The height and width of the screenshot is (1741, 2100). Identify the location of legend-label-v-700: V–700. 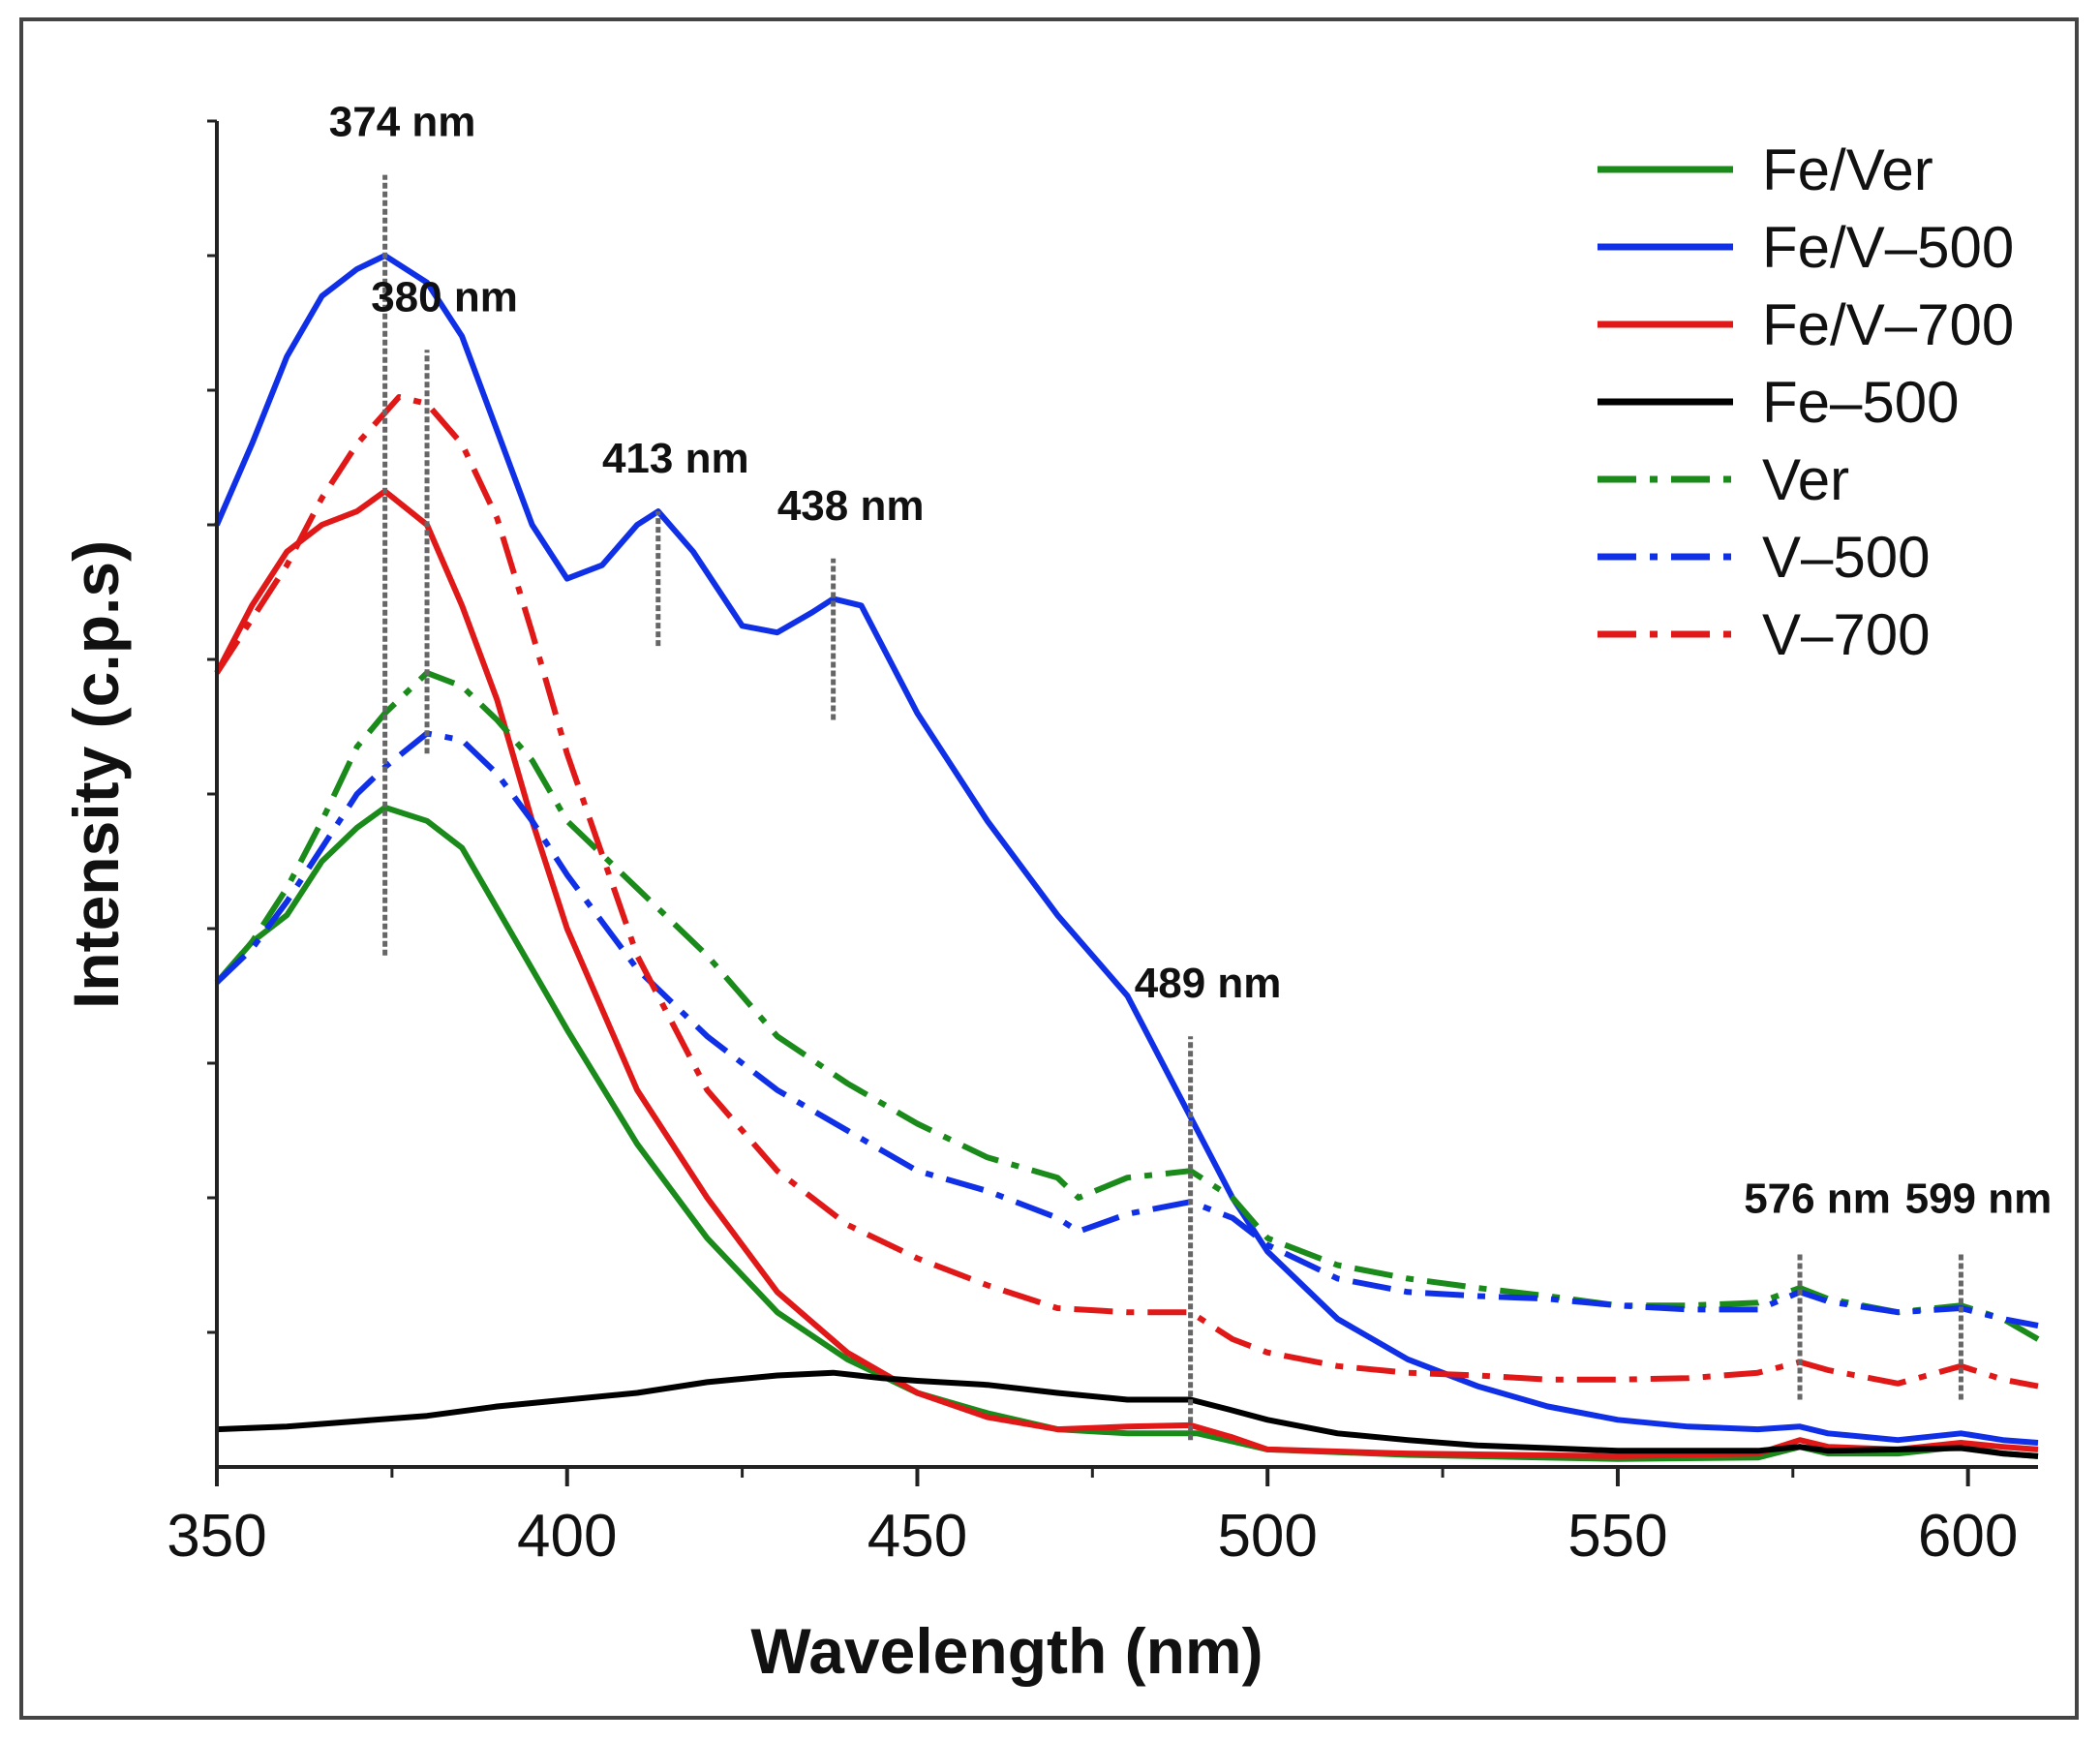
(1847, 634).